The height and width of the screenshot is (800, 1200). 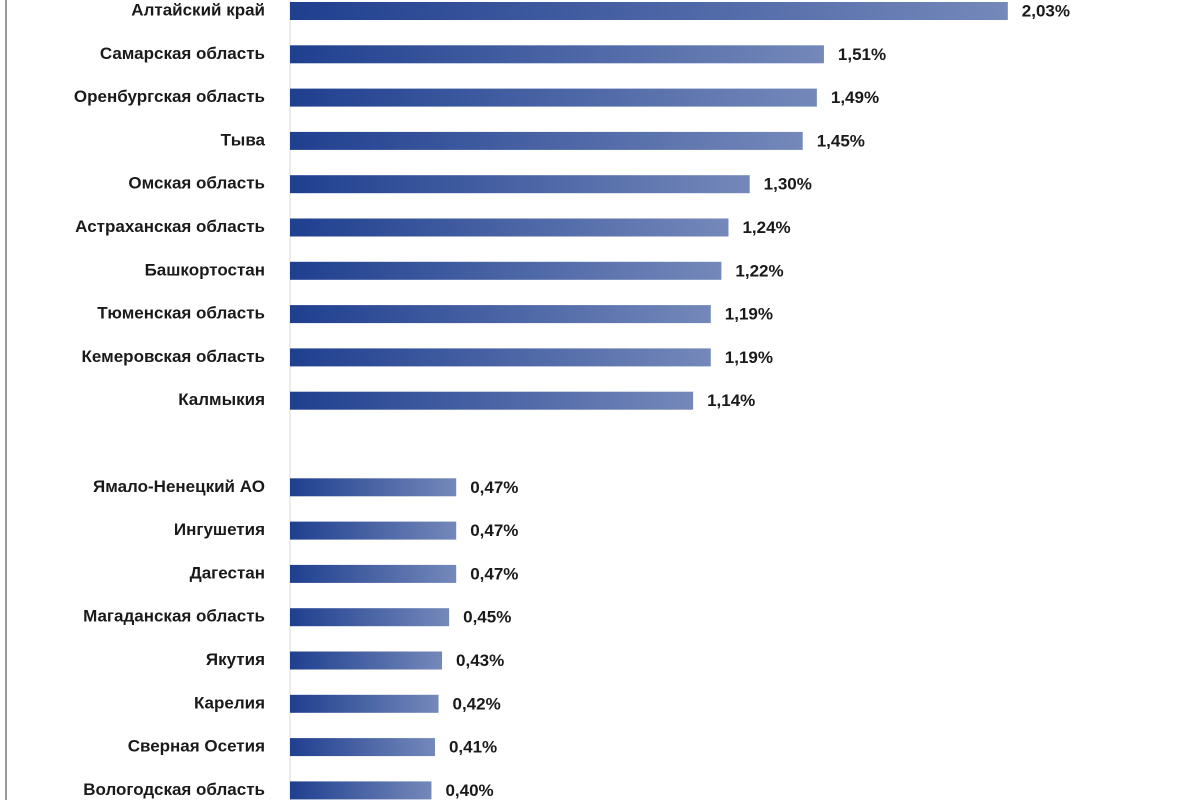 I want to click on value-label: 0,43%, so click(x=480, y=660).